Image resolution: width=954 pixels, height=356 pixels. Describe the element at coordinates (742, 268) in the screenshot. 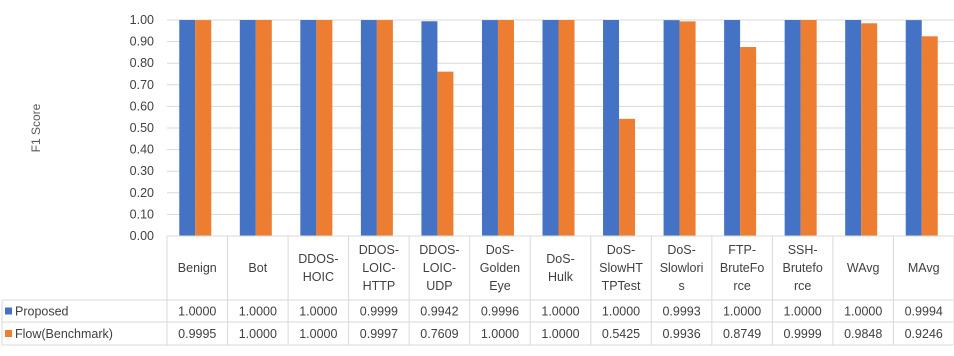

I see `category-label: FTP-BruteFo rce` at that location.